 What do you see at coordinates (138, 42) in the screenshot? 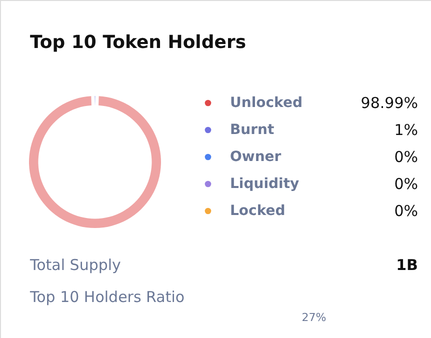
I see `chart-title: Top 10 Token Holders` at bounding box center [138, 42].